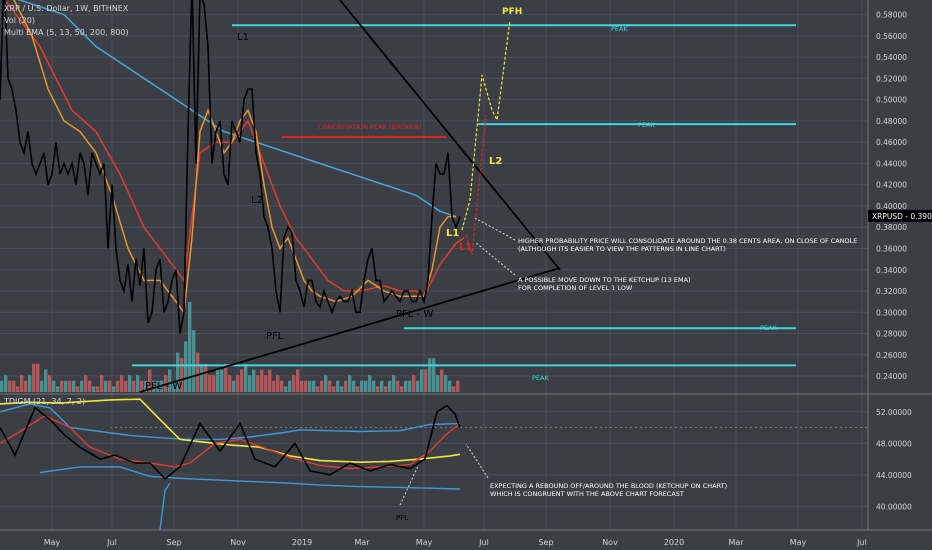 Image resolution: width=932 pixels, height=550 pixels. Describe the element at coordinates (66, 32) in the screenshot. I see `ema-indicator-label: Multi EMA (5, 13, 50, 200, 800)` at that location.